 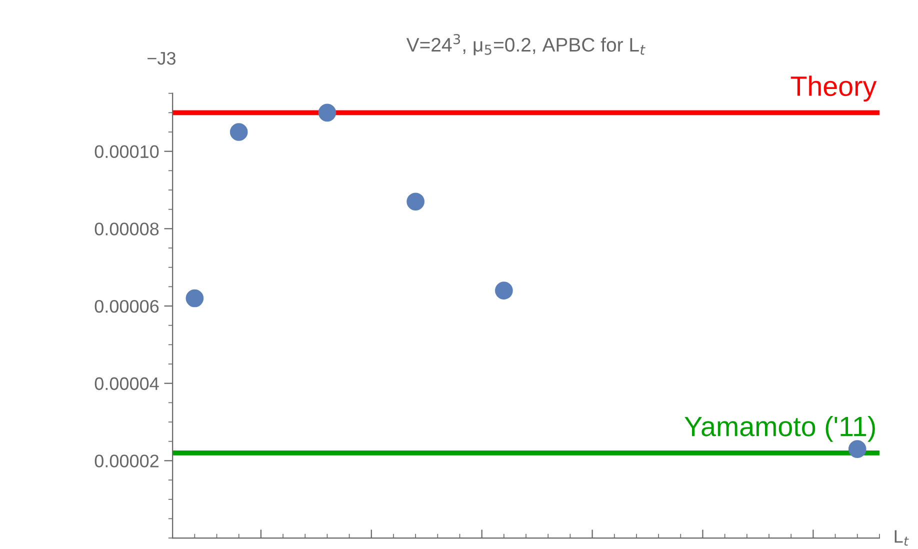 I want to click on y-tick-label: 0.00010, so click(x=126, y=151).